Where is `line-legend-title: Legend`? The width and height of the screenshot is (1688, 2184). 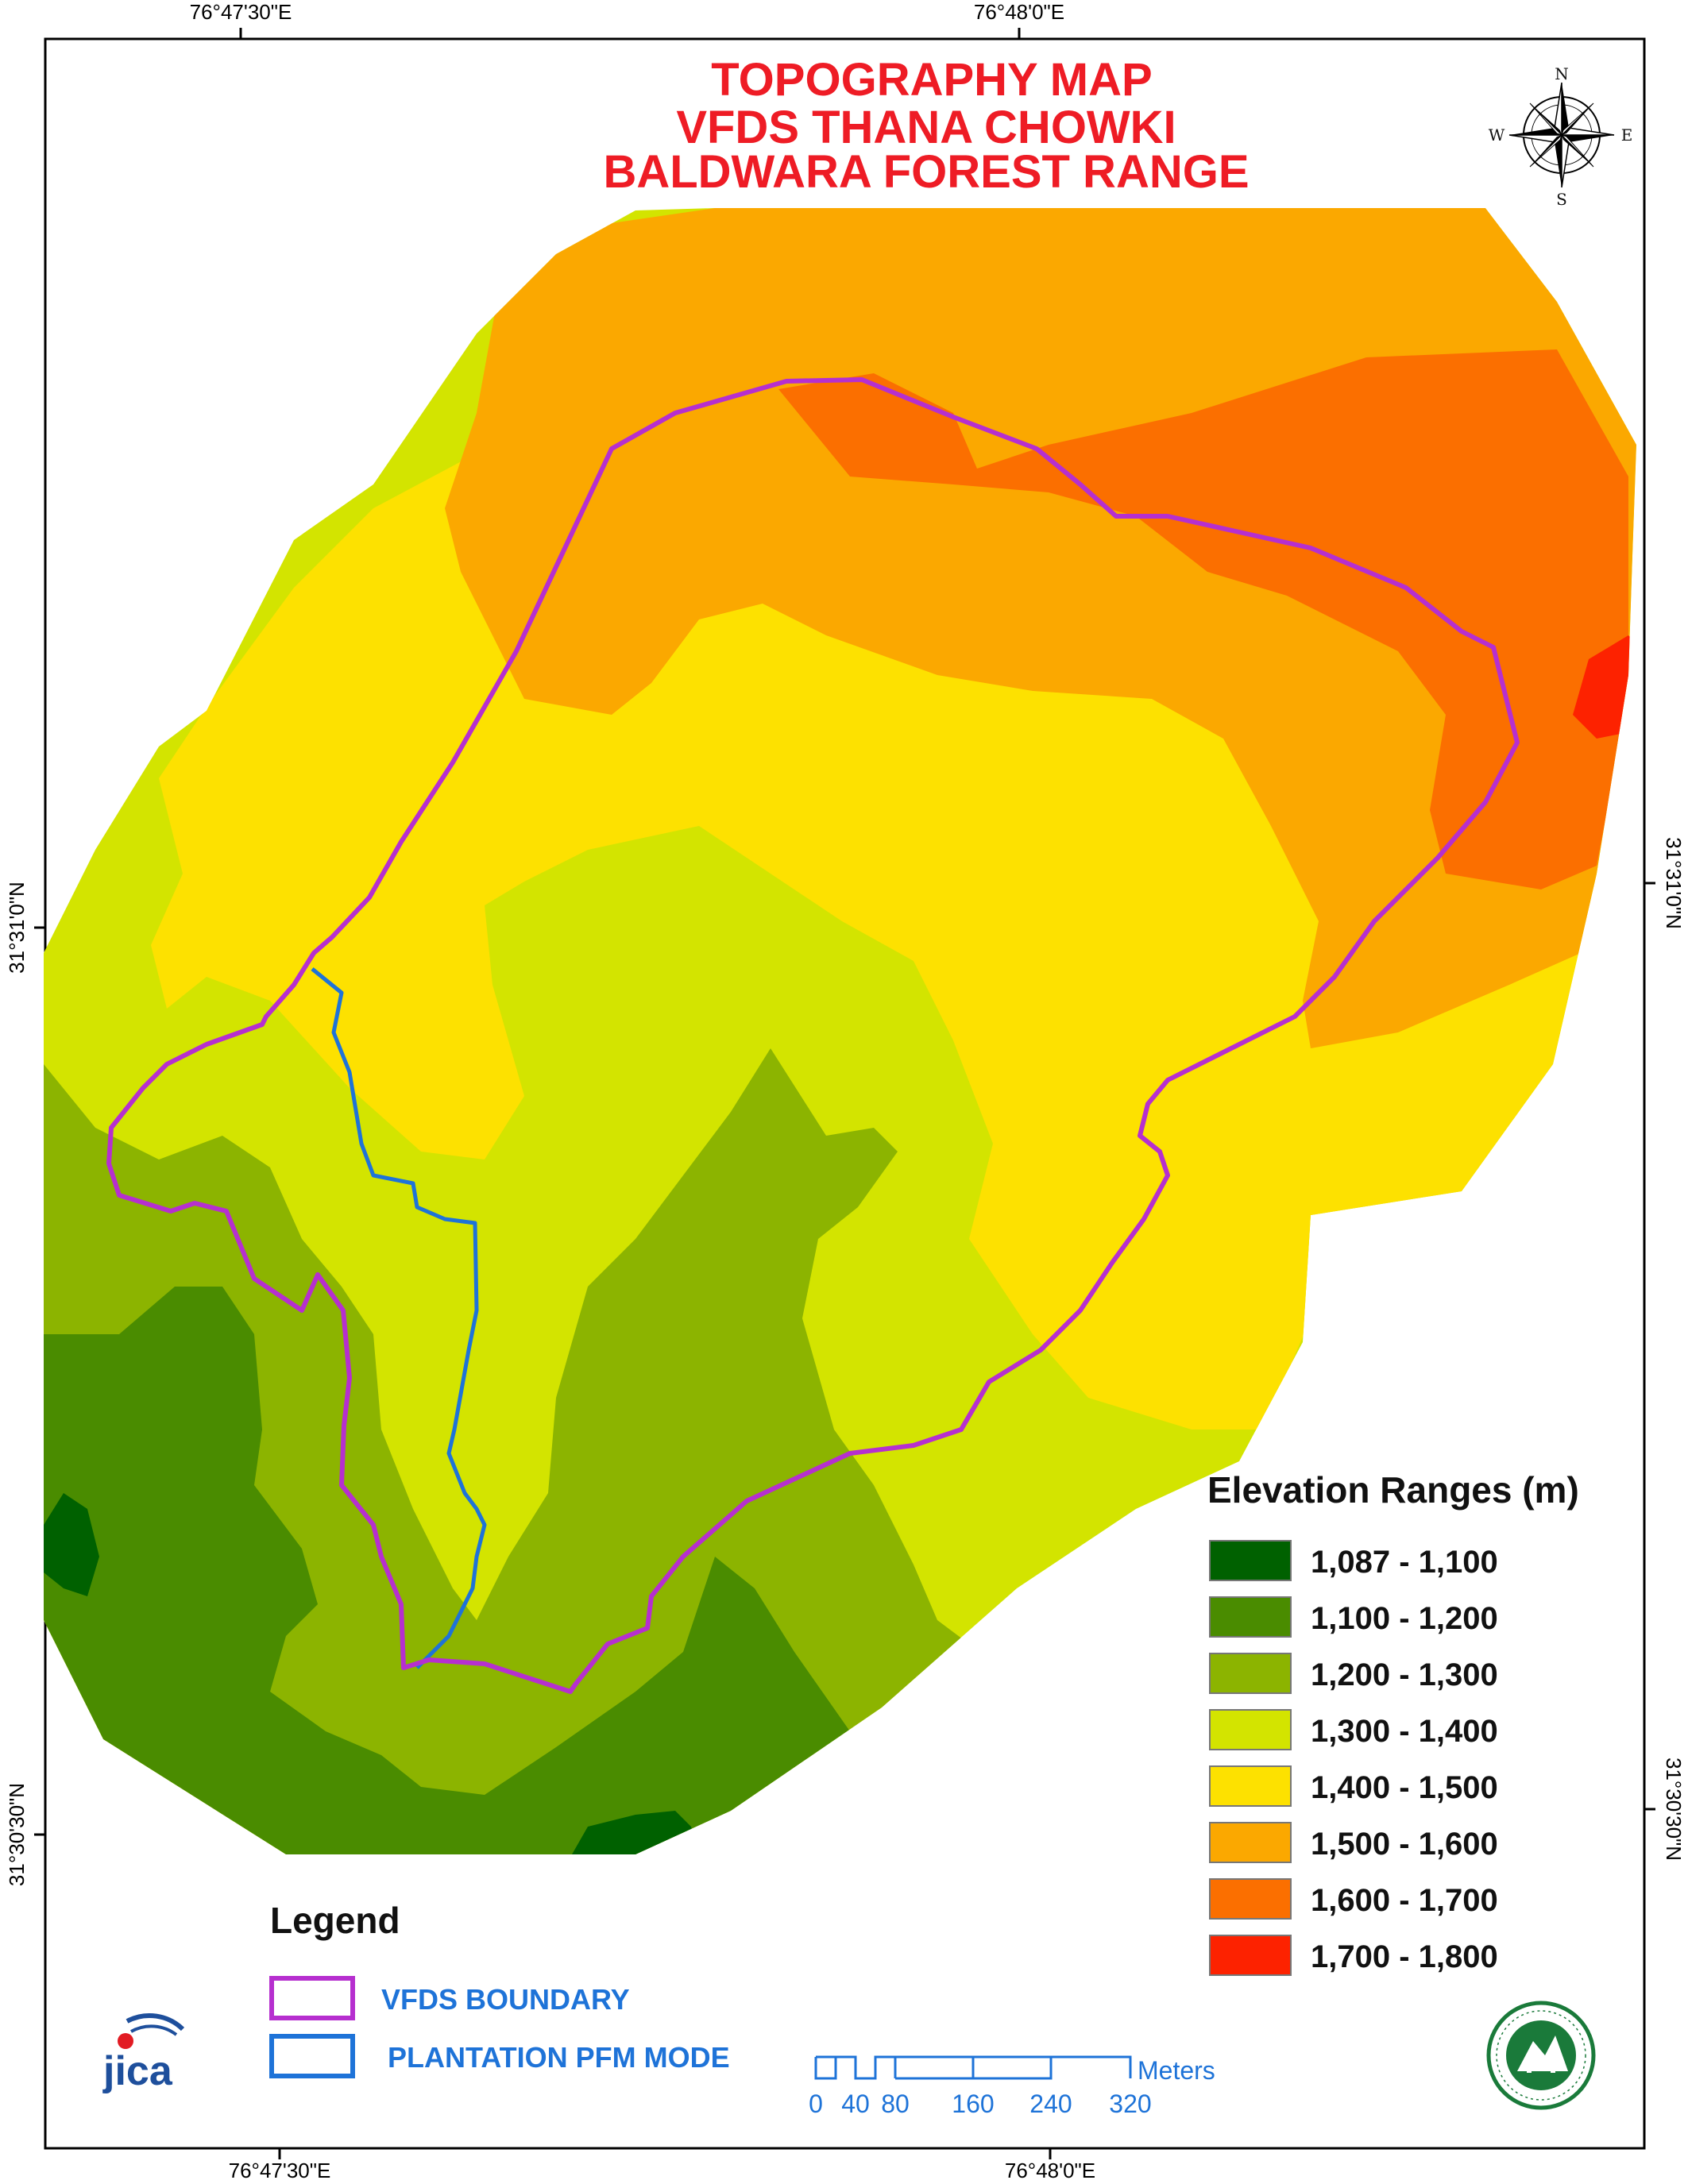
line-legend-title: Legend is located at coordinates (335, 1921).